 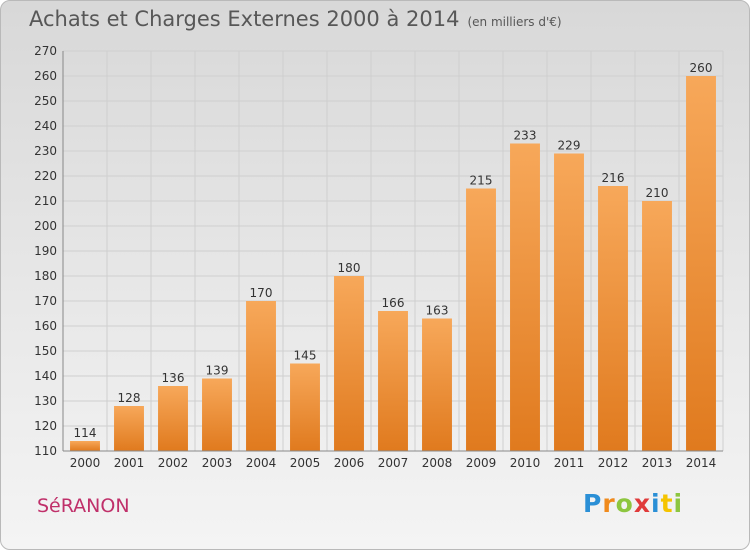 I want to click on x-tick-label: 2004, so click(x=261, y=463).